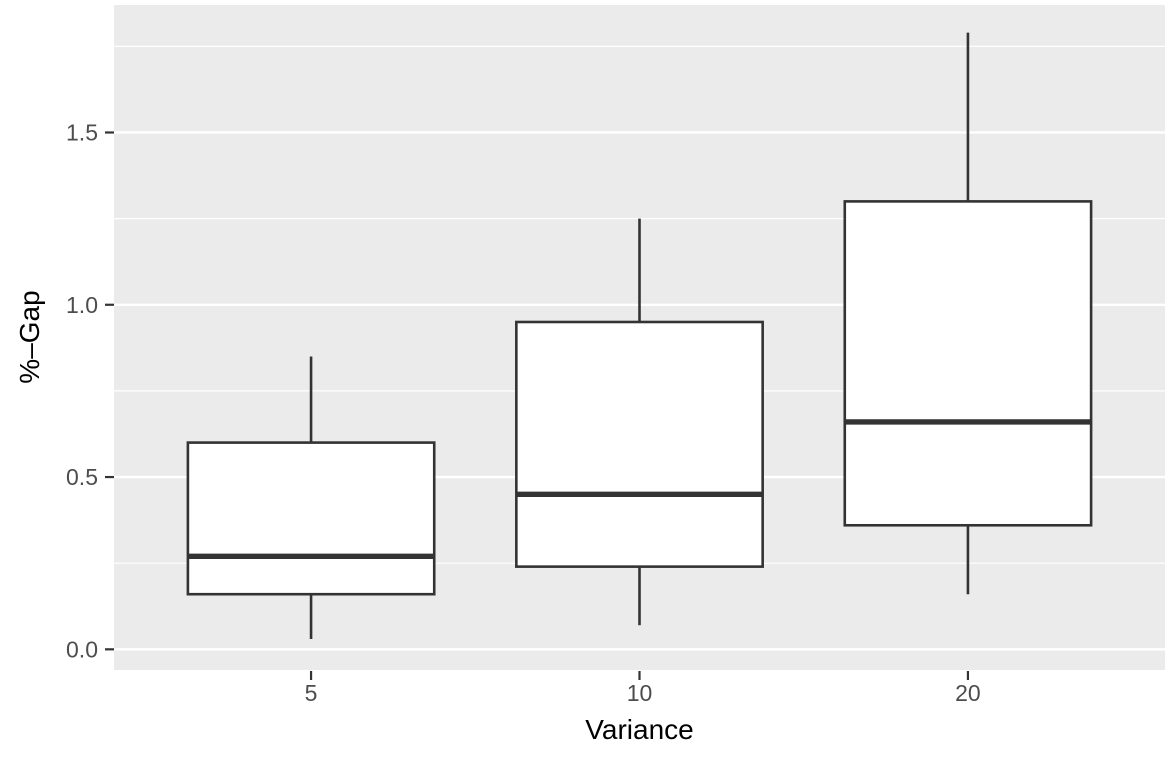 This screenshot has width=1173, height=759. I want to click on y-tick-label: 0.5, so click(82, 477).